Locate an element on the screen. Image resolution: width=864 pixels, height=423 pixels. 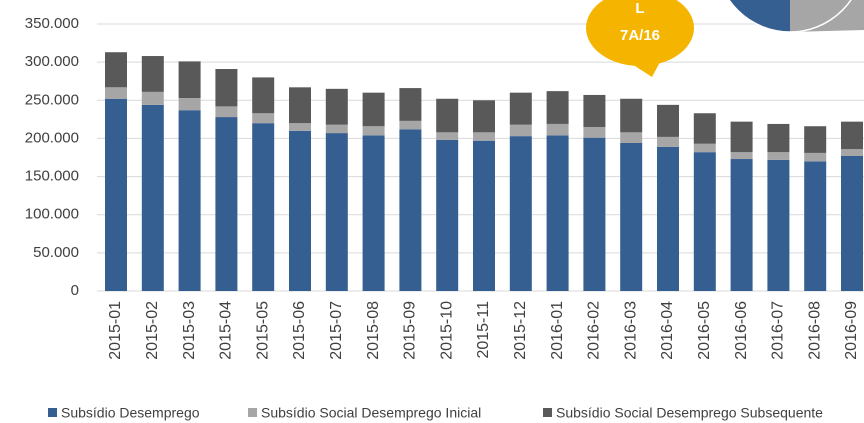
x-tick-label: 2016-04 is located at coordinates (667, 330).